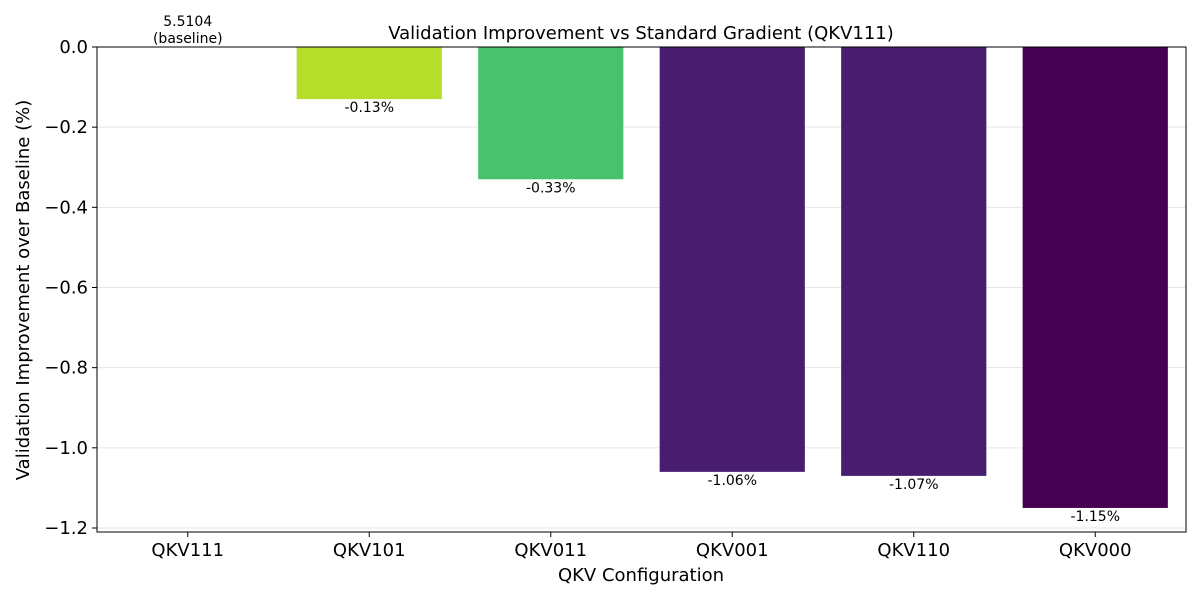  Describe the element at coordinates (1095, 277) in the screenshot. I see `bar-qkv000` at that location.